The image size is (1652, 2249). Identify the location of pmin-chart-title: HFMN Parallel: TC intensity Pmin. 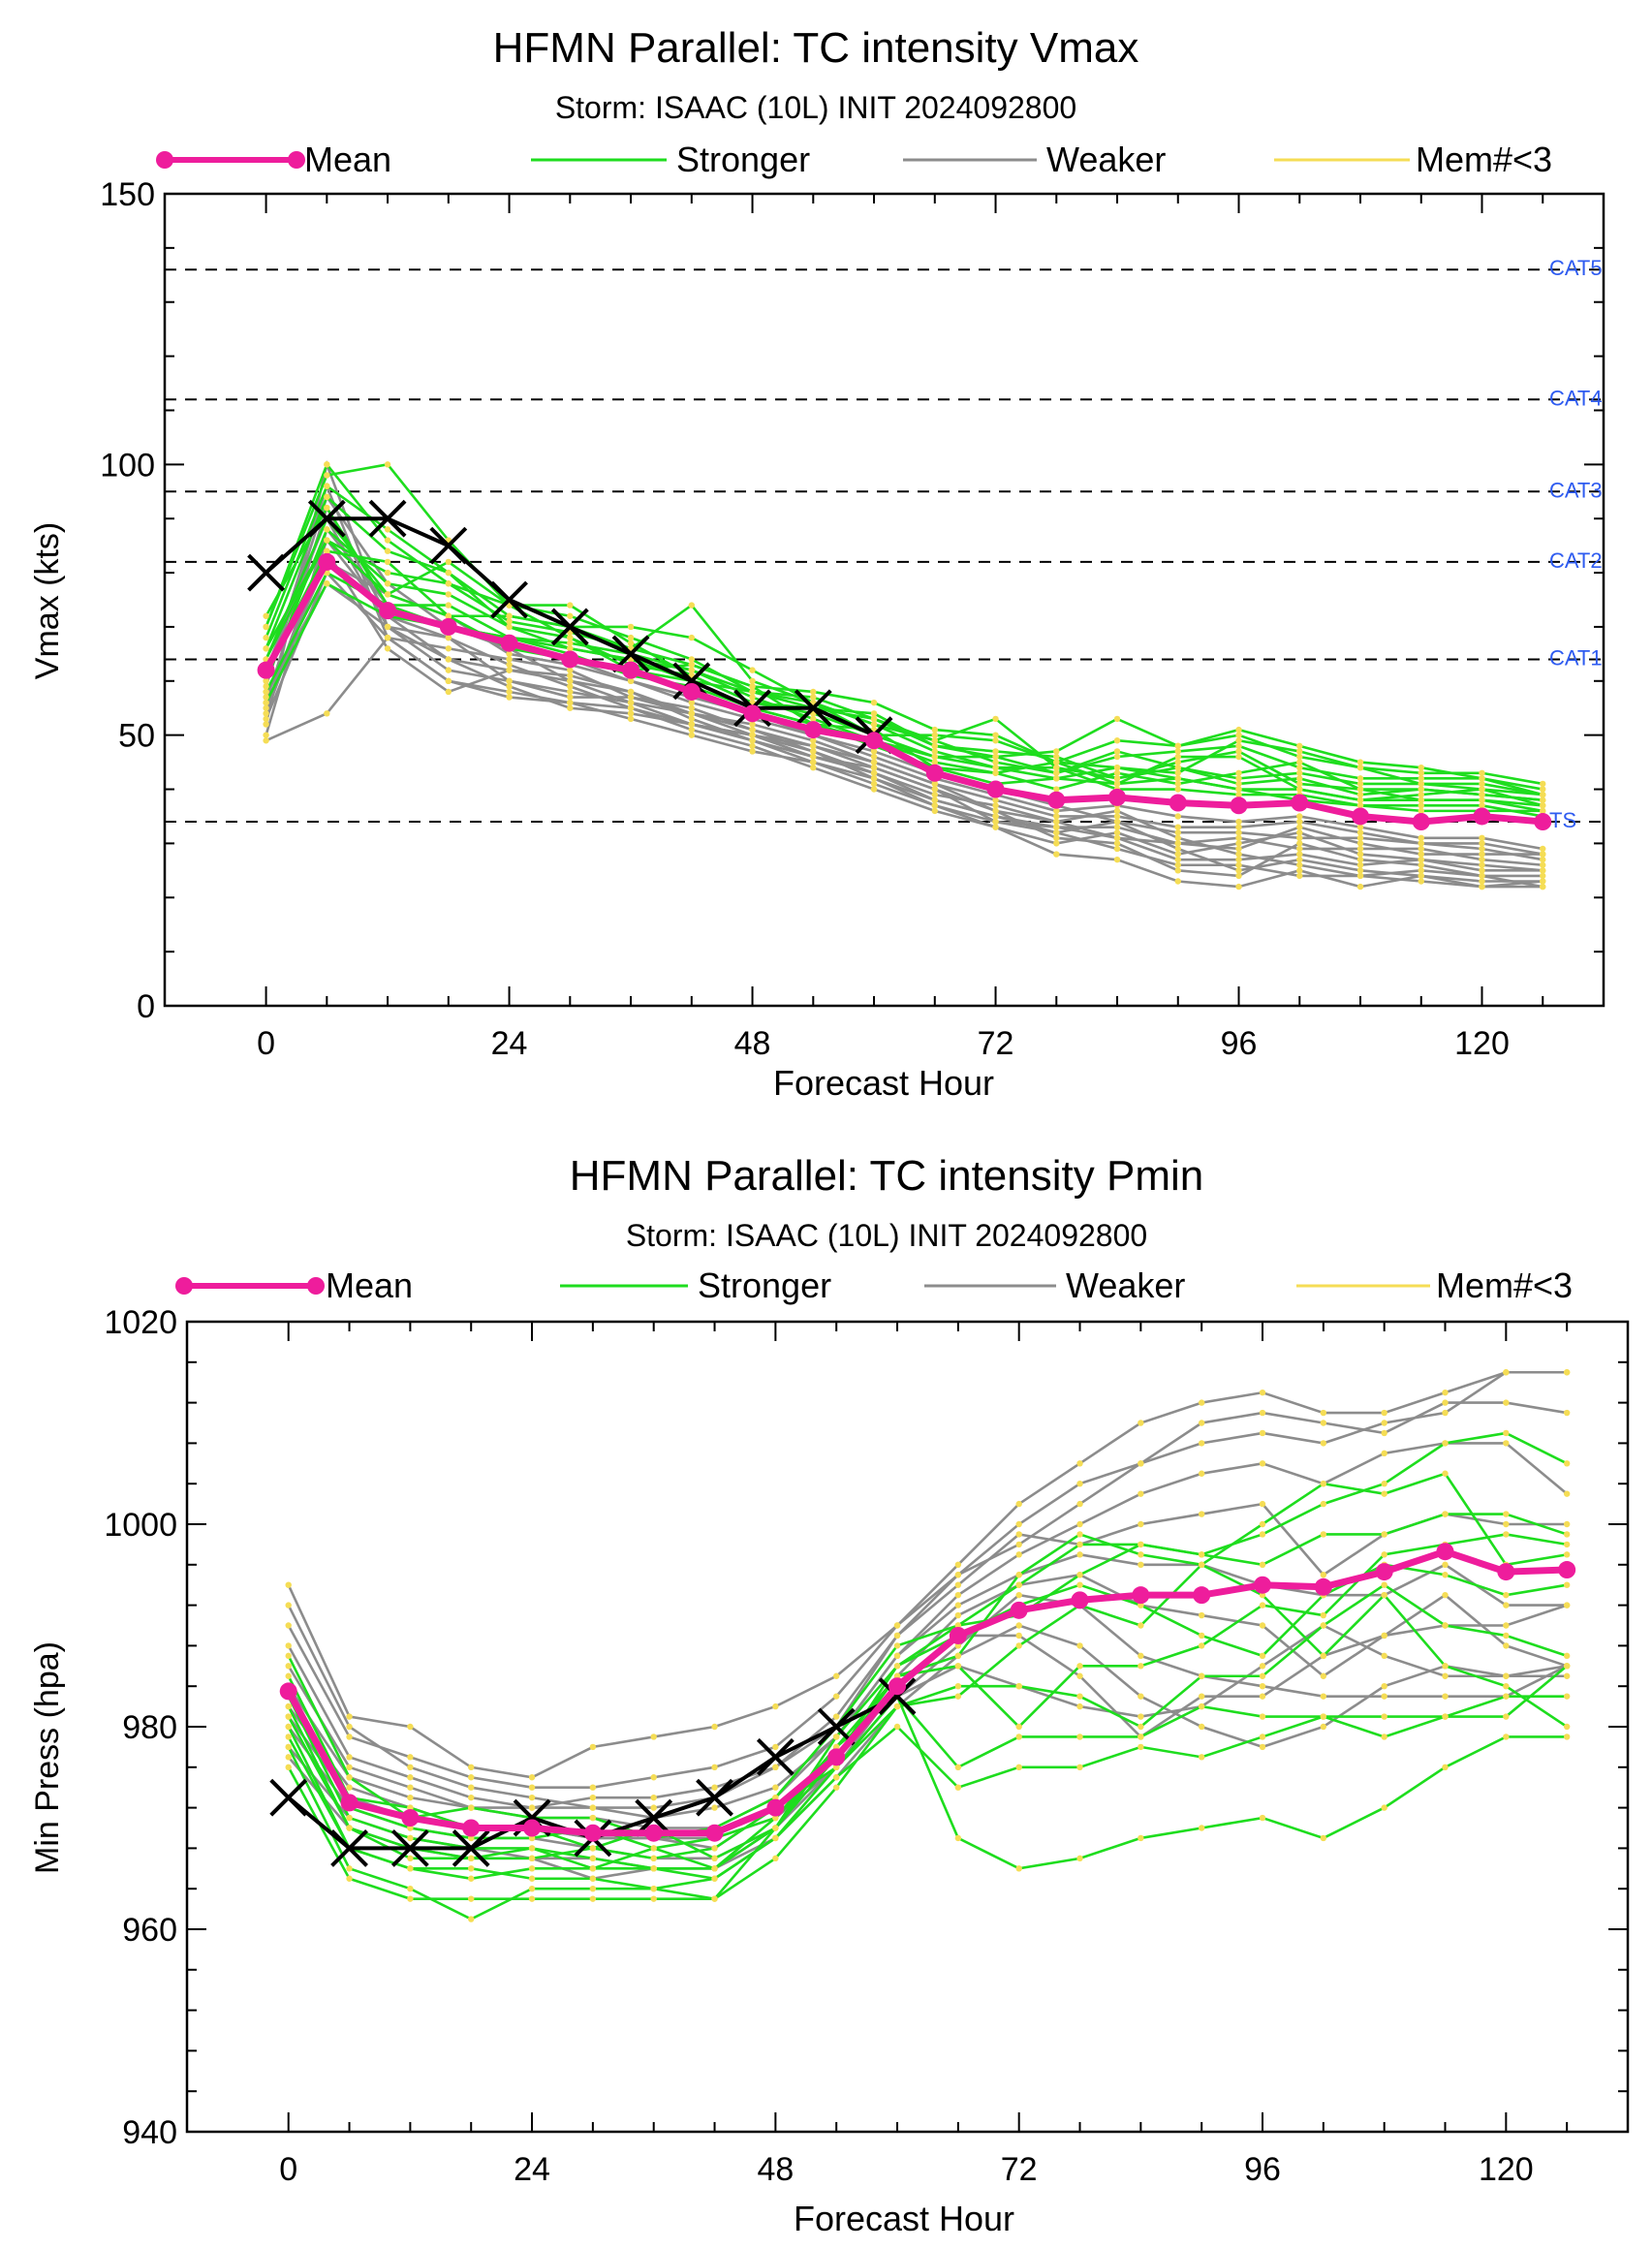
(886, 1176).